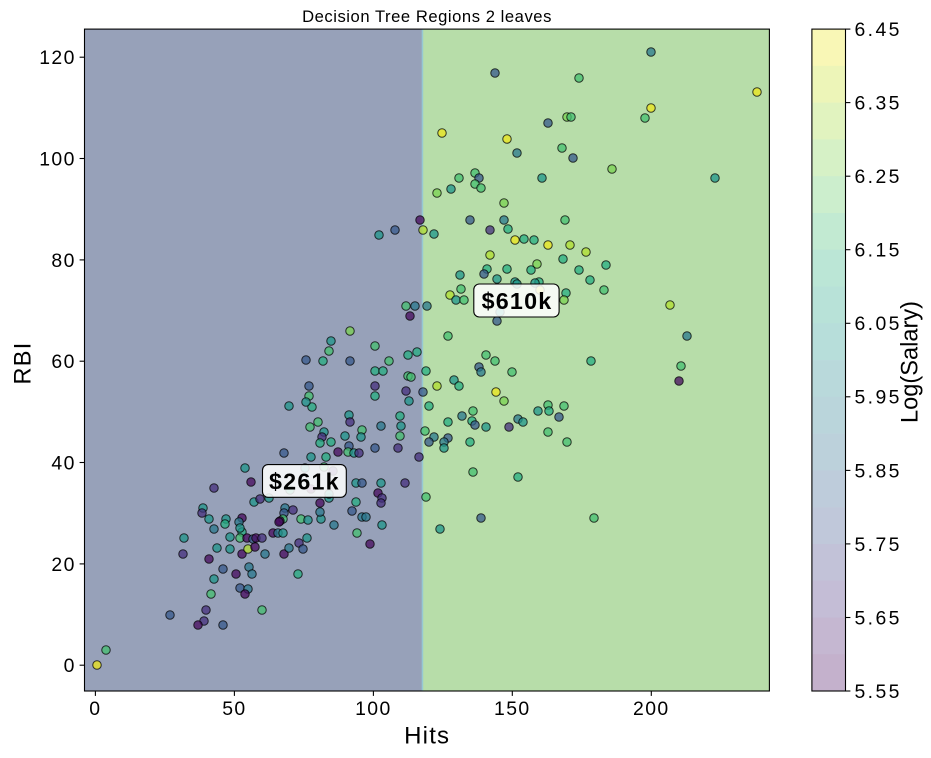 Image resolution: width=931 pixels, height=758 pixels. What do you see at coordinates (878, 251) in the screenshot?
I see `svg-text: 6.15` at bounding box center [878, 251].